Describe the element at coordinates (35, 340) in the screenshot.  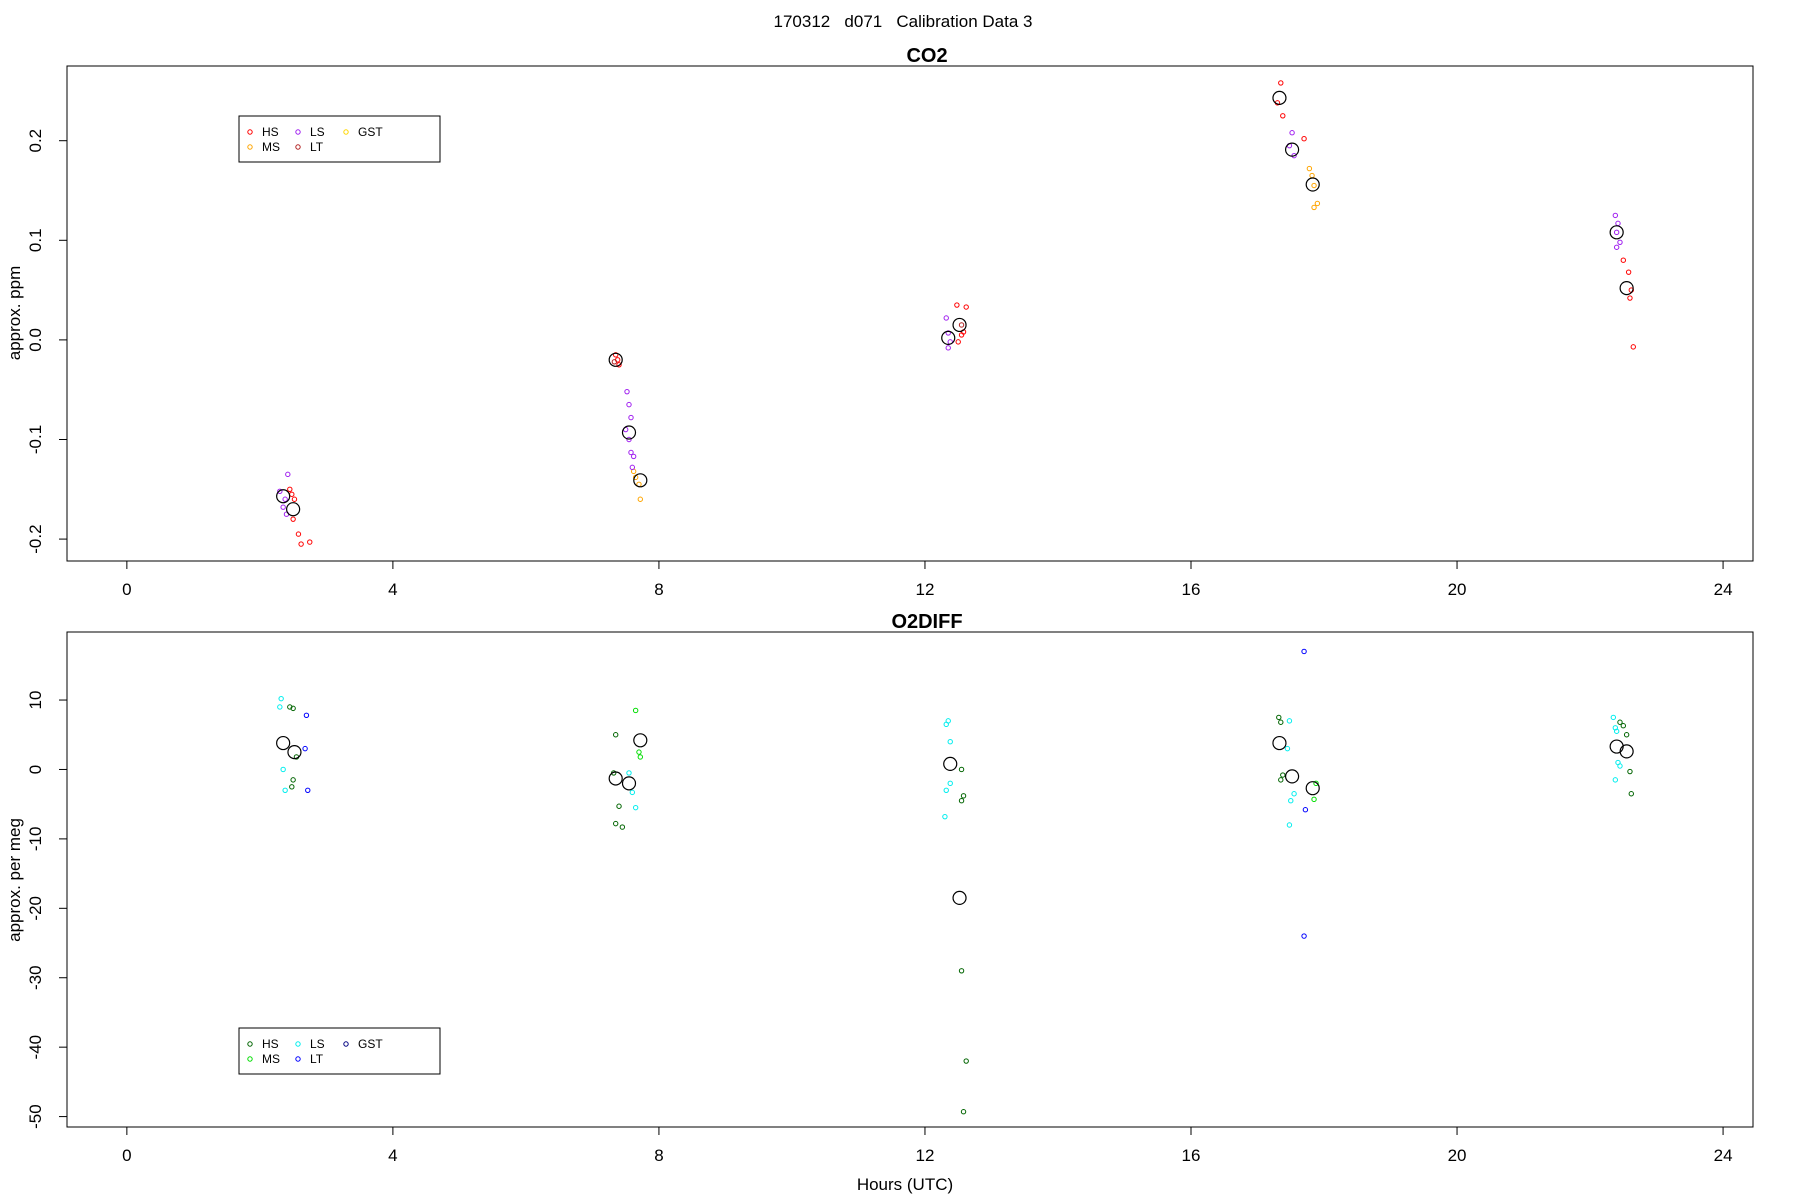
I see `co2-y-tick-label: 0.0` at that location.